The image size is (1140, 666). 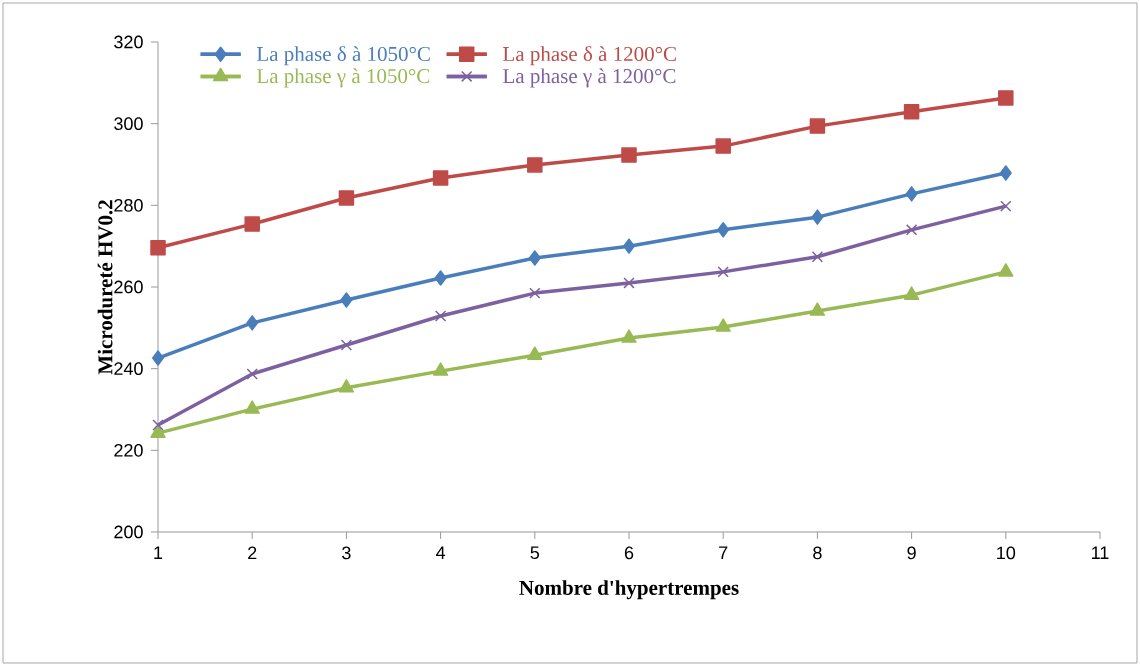 I want to click on y-axis-title: Microdureté HV0.2, so click(x=105, y=287).